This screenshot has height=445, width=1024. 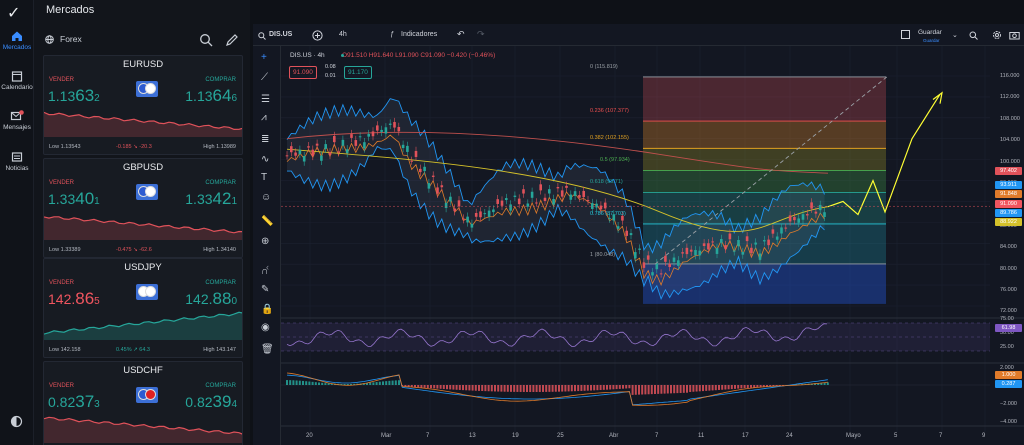 I want to click on wave-icon: ∿, so click(x=265, y=159).